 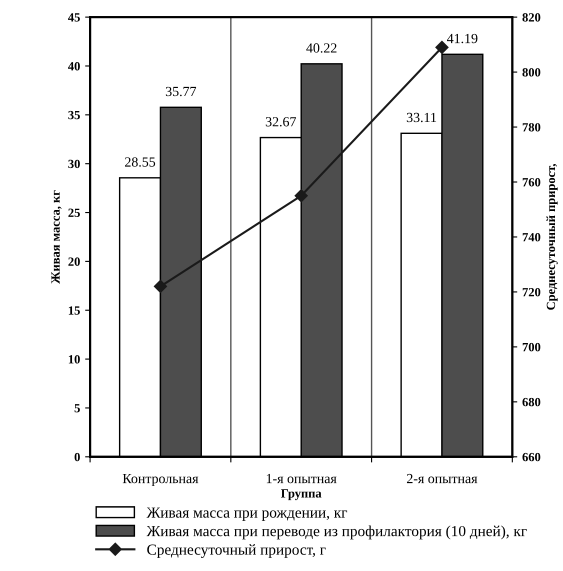 What do you see at coordinates (531, 347) in the screenshot?
I see `y2-tick-label: 700` at bounding box center [531, 347].